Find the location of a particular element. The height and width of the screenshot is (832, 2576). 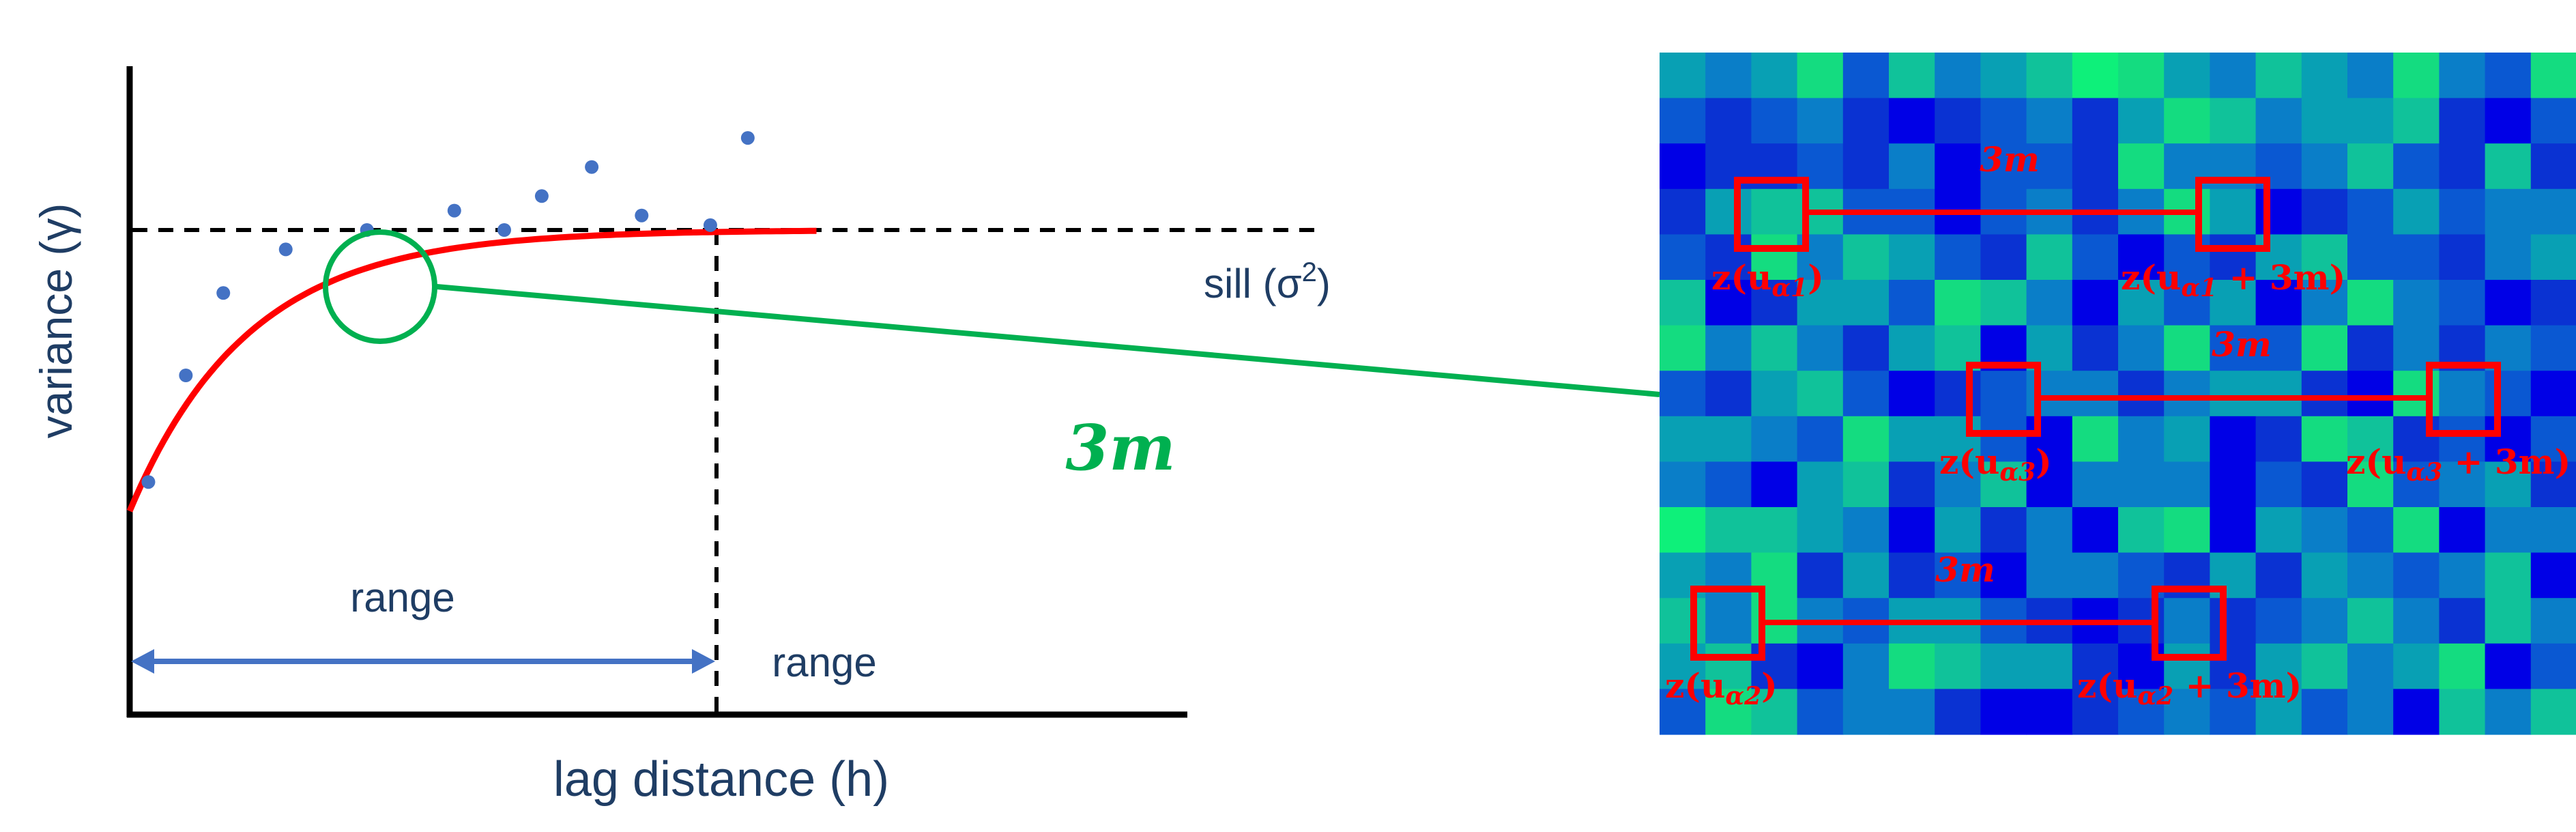

head-label-alpha3: z(uα3 + 3m) is located at coordinates (2458, 464).